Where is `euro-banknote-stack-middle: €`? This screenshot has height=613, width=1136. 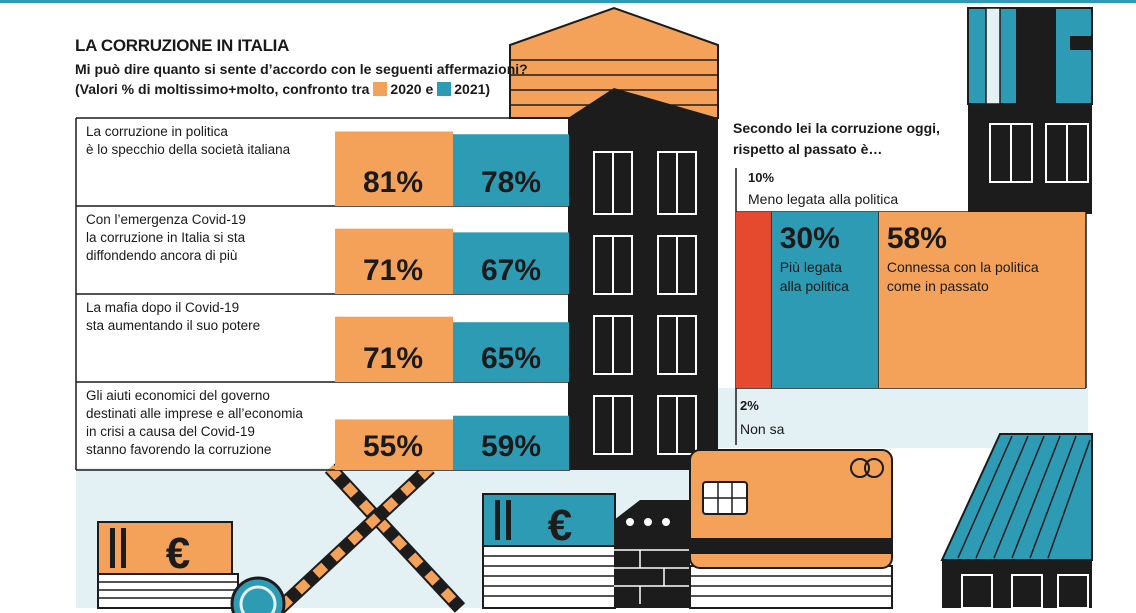
euro-banknote-stack-middle: € is located at coordinates (549, 551).